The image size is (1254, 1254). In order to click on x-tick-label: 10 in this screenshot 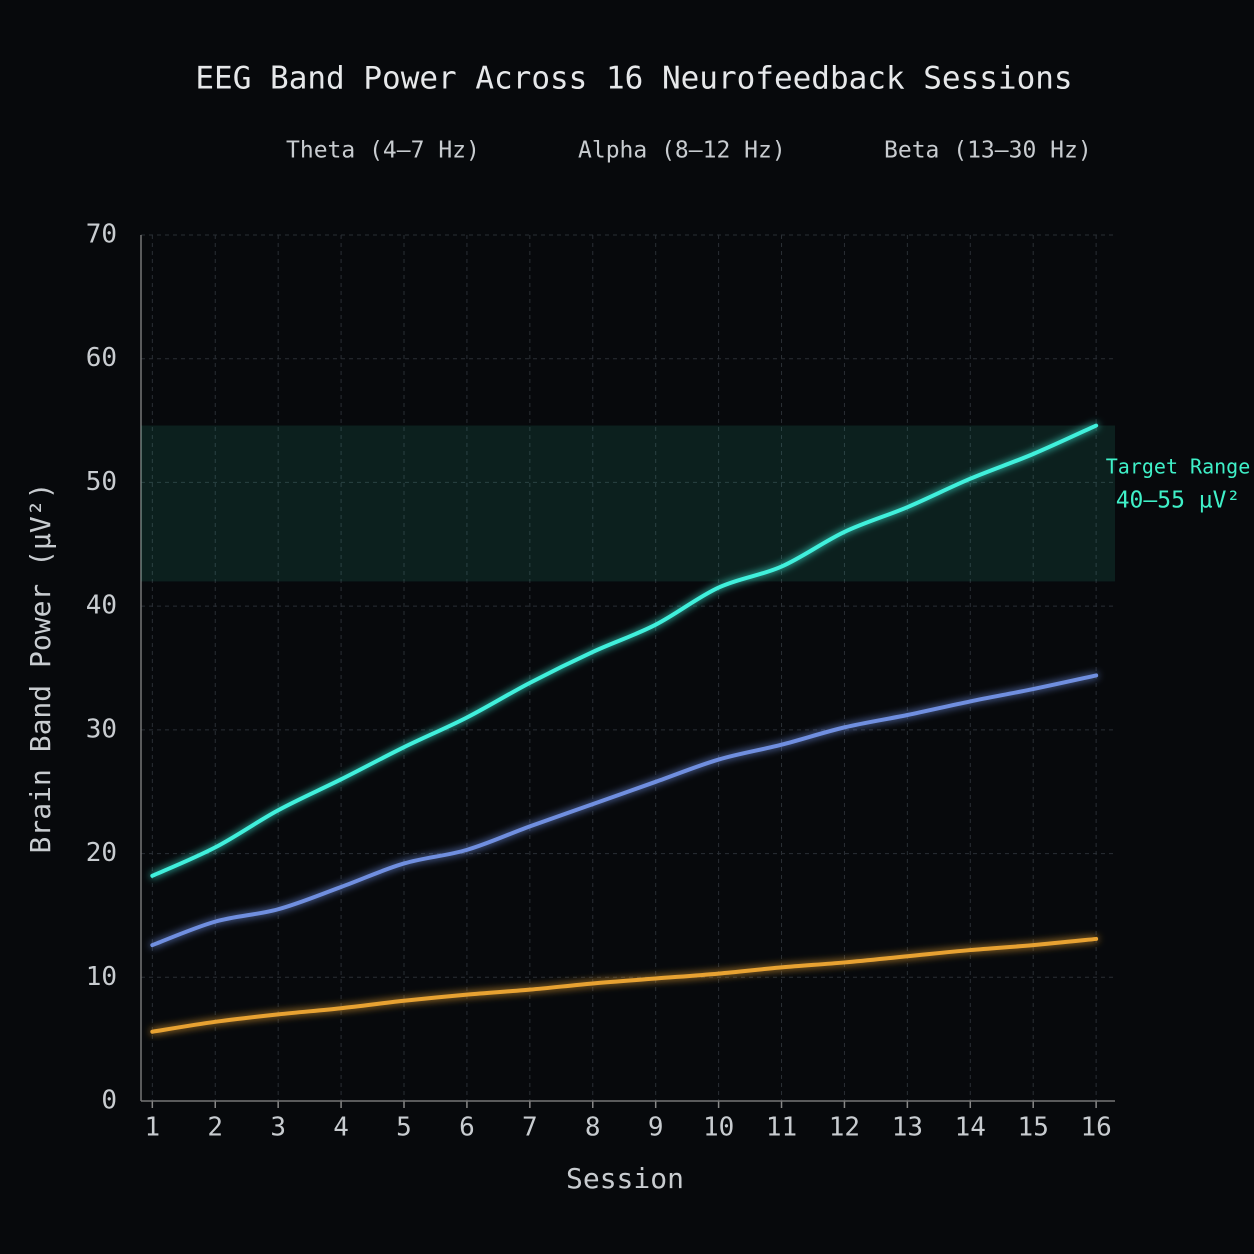, I will do `click(718, 1128)`.